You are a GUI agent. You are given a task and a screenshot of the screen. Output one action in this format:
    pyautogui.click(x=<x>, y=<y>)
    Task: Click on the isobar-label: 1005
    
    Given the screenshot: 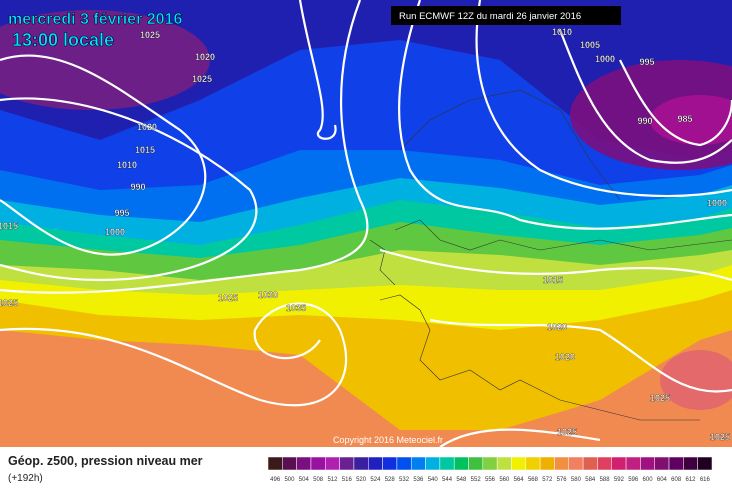 What is the action you would take?
    pyautogui.click(x=590, y=45)
    